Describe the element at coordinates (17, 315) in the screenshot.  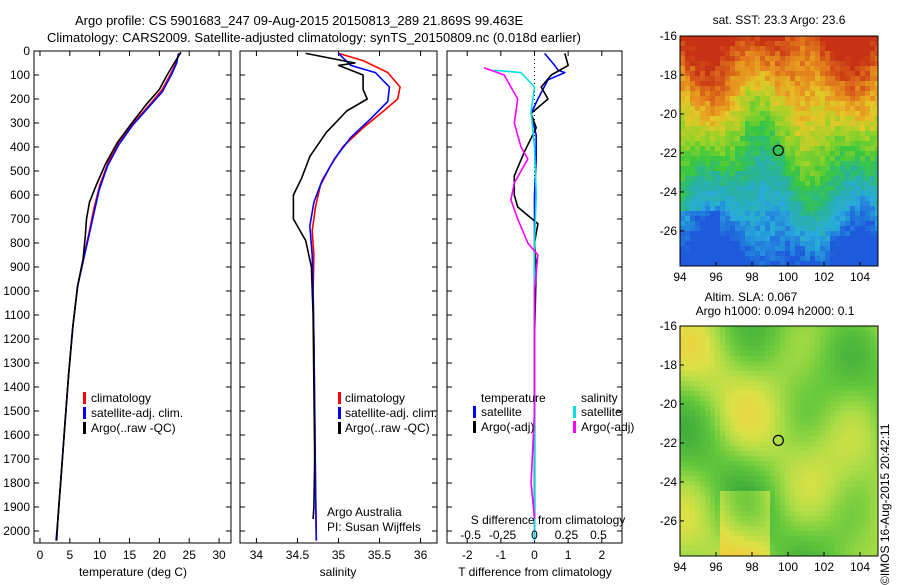
I see `y-tick-label: 1100` at that location.